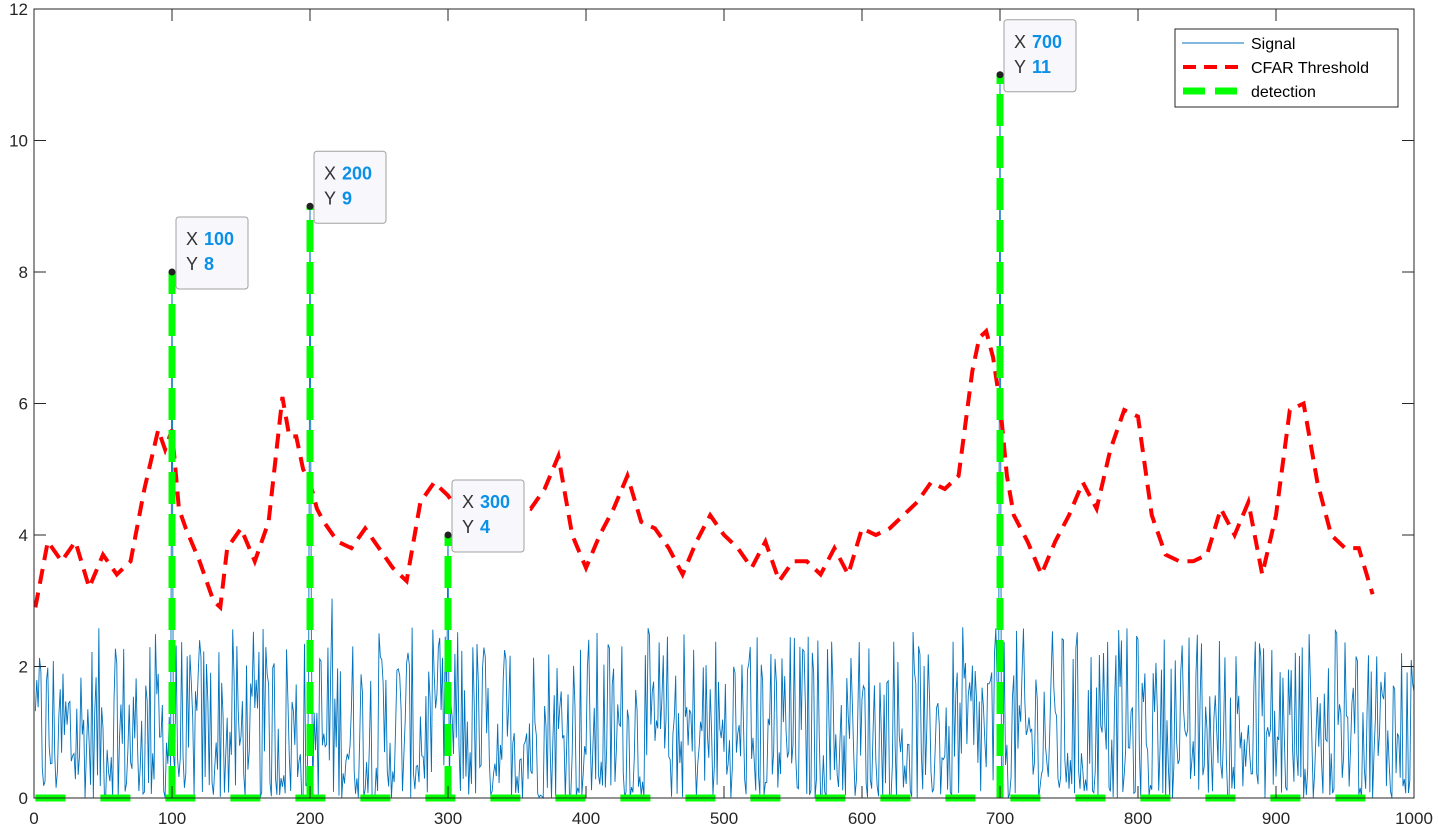 Image resolution: width=1439 pixels, height=829 pixels. What do you see at coordinates (1310, 68) in the screenshot?
I see `legend-threshold-label: CFAR Threshold` at bounding box center [1310, 68].